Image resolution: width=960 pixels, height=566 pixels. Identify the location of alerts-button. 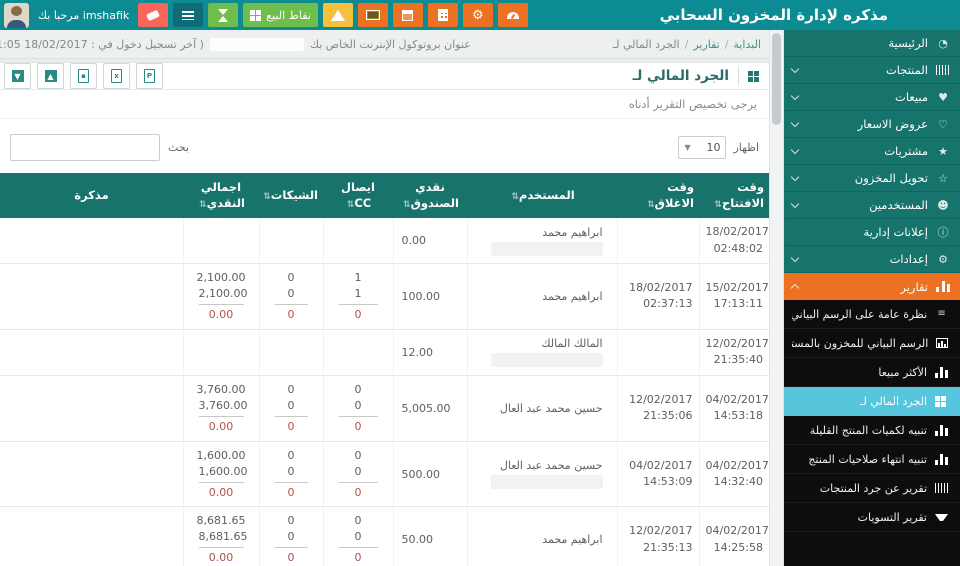
(337, 15).